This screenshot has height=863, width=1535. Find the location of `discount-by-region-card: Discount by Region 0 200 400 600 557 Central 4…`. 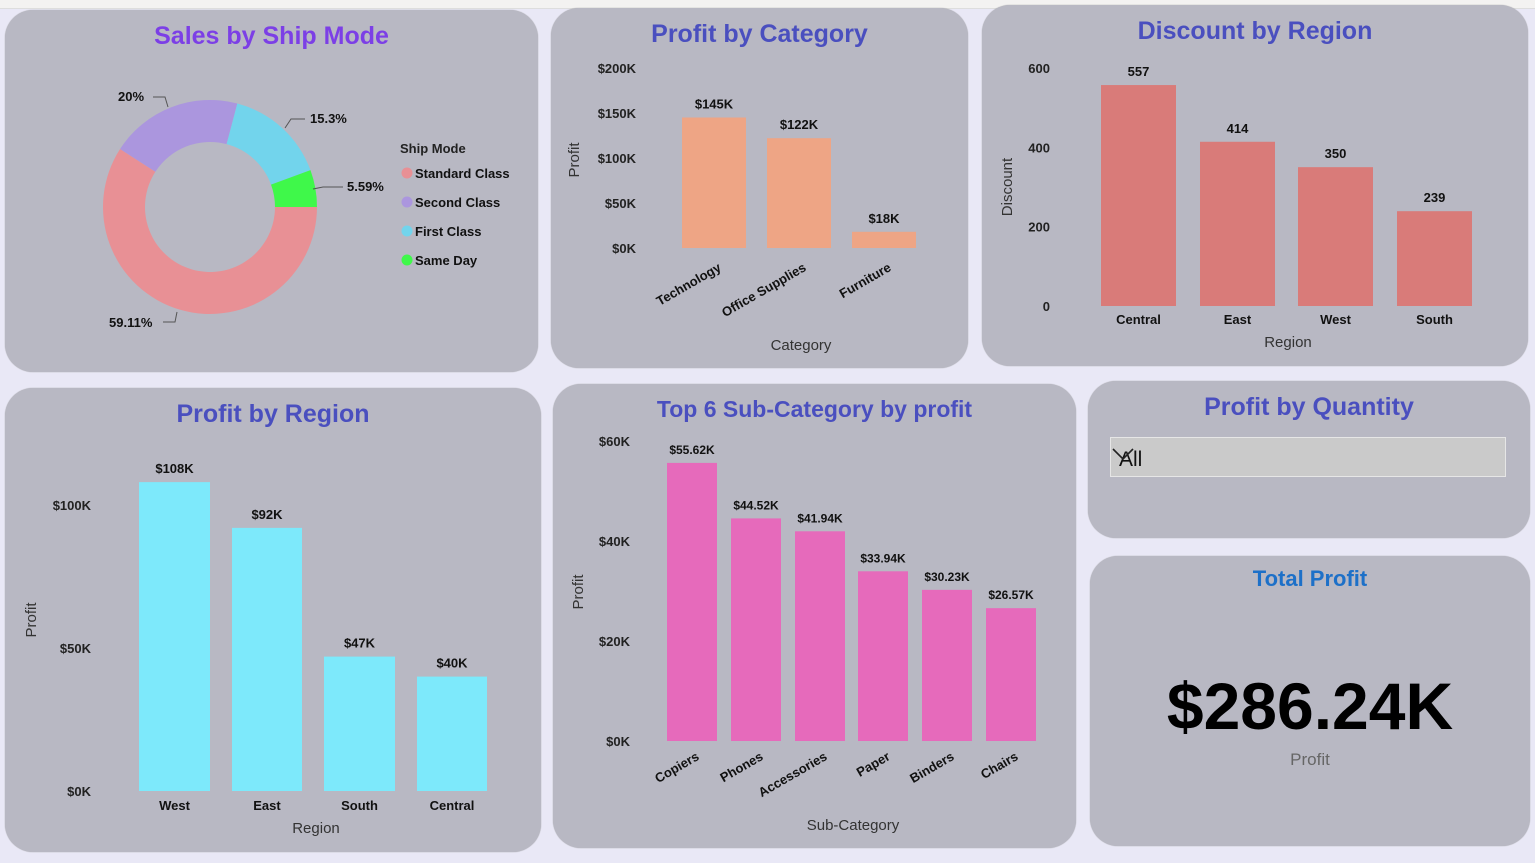

discount-by-region-card: Discount by Region 0 200 400 600 557 Central 4… is located at coordinates (1255, 185).